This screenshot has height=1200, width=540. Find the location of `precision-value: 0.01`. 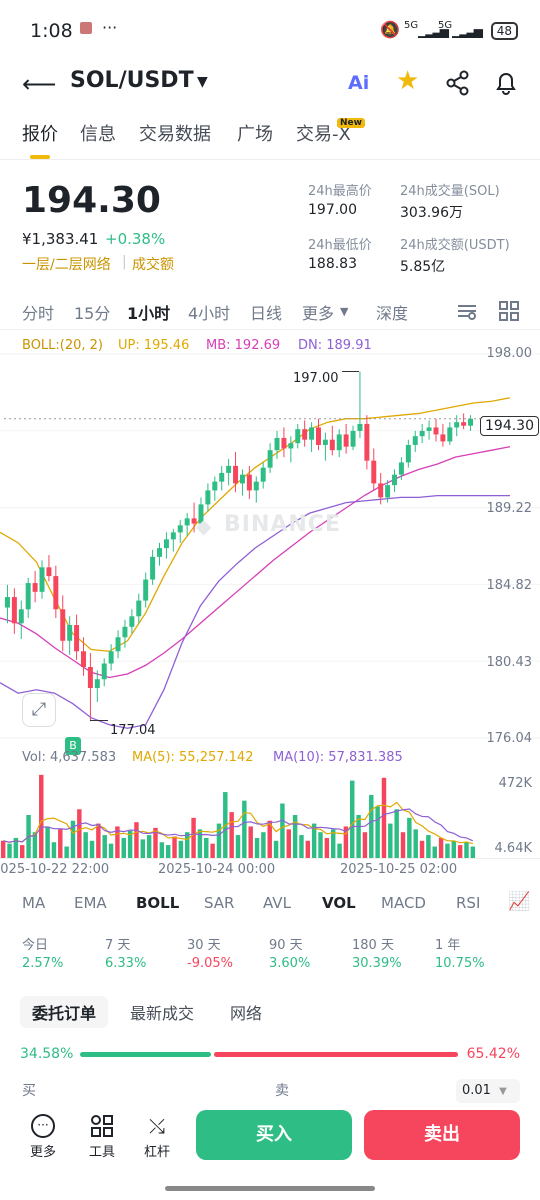

precision-value: 0.01 is located at coordinates (476, 1090).